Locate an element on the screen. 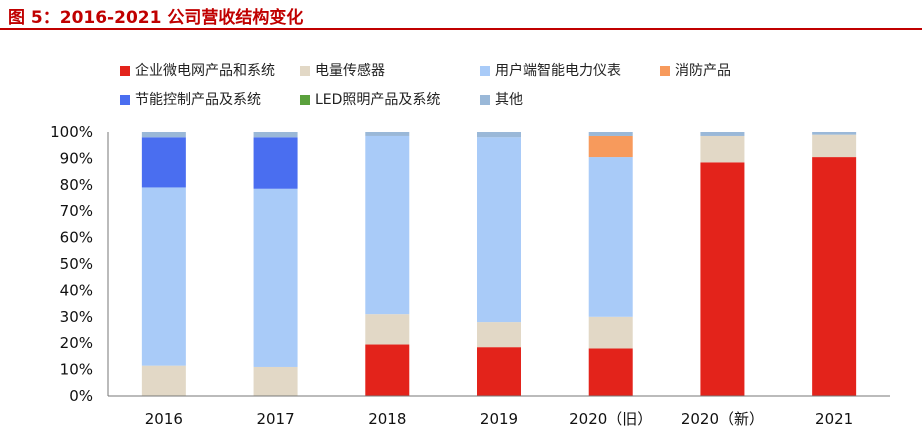 This screenshot has width=922, height=441. legend-item-fire: 消防产品 is located at coordinates (695, 71).